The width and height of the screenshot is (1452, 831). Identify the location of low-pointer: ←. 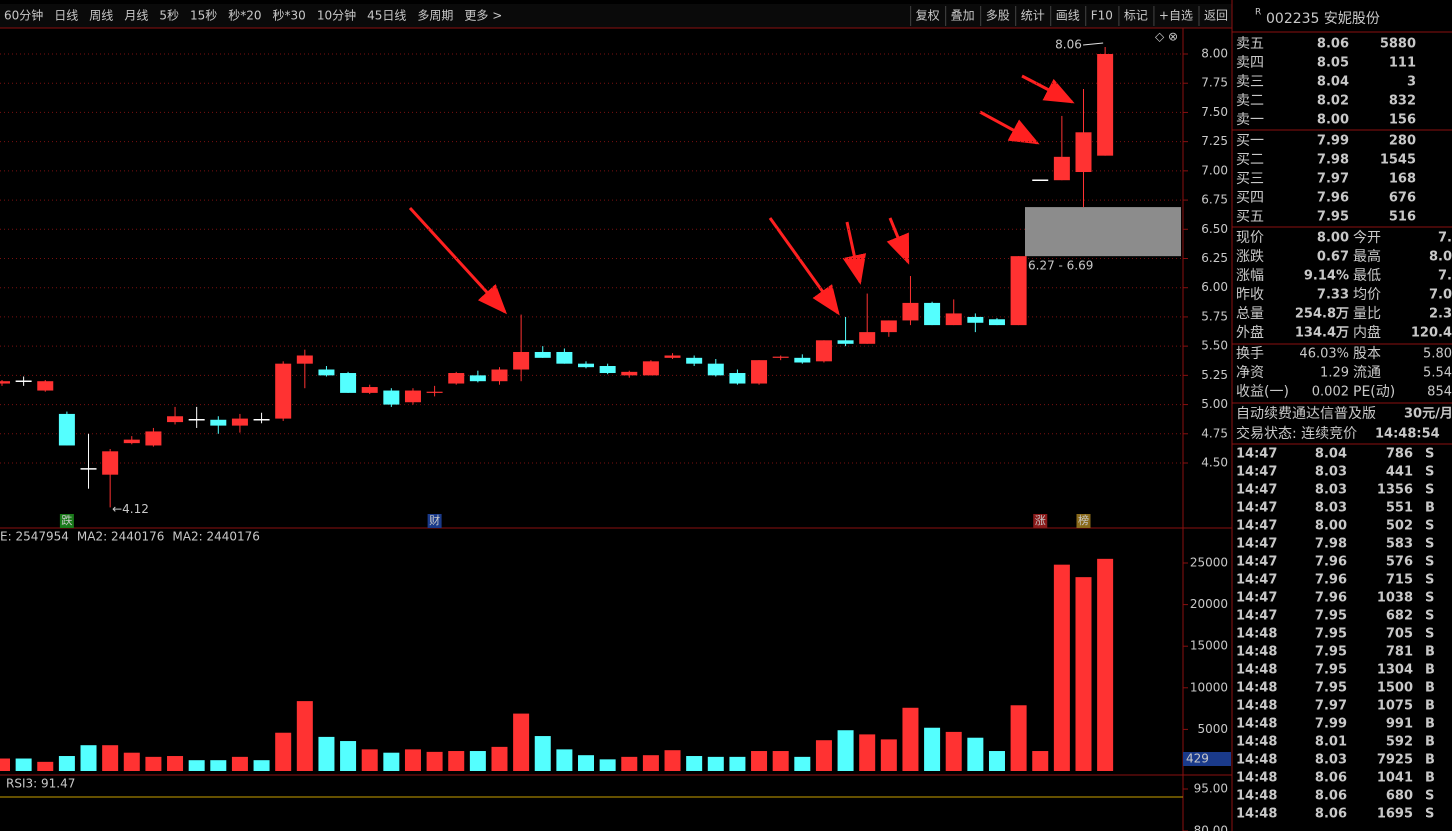
(117, 509).